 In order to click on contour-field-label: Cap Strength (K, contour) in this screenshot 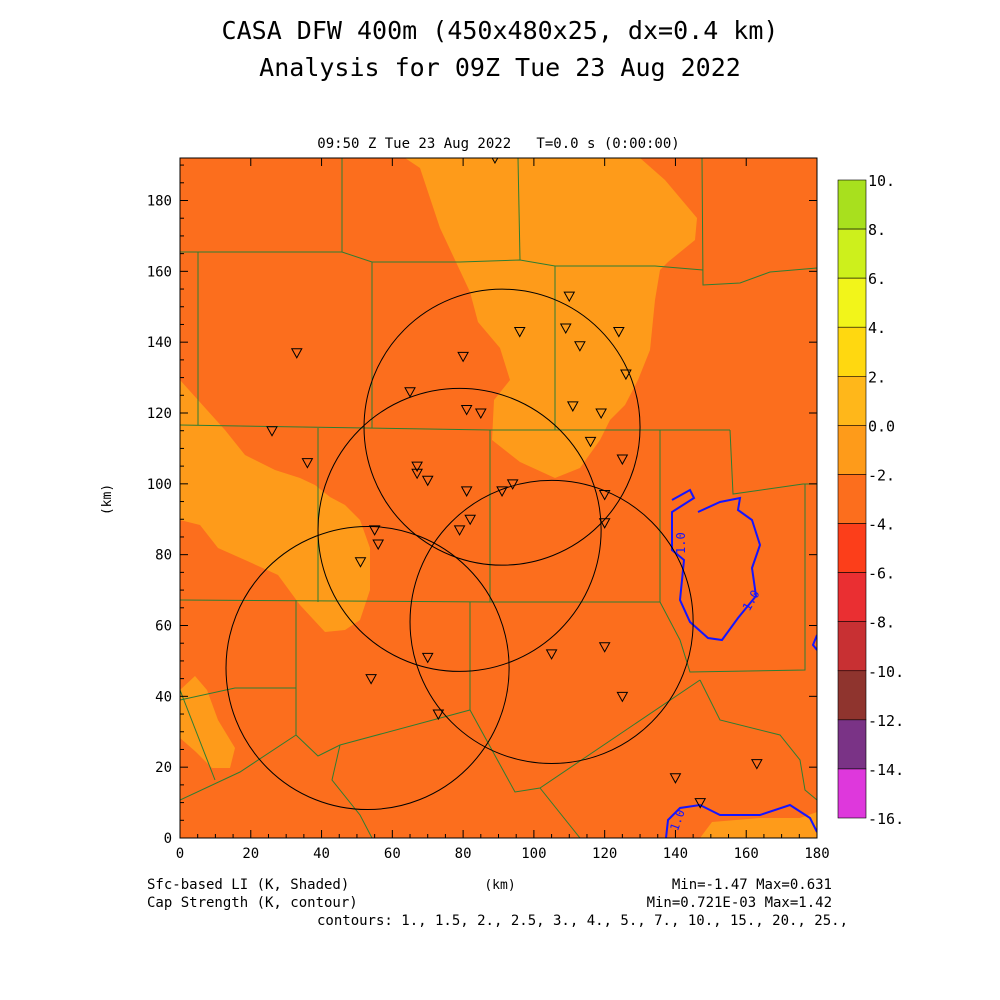, I will do `click(252, 903)`.